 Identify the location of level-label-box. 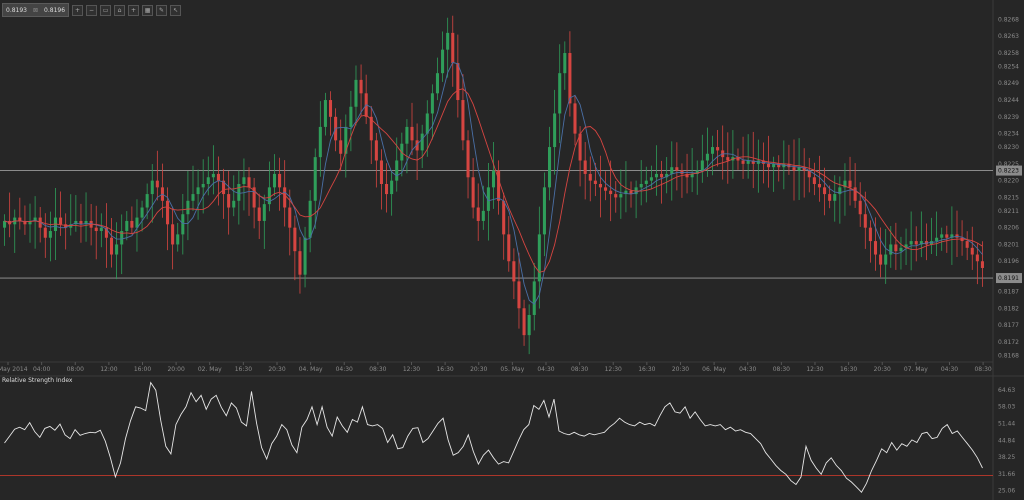
(1009, 278).